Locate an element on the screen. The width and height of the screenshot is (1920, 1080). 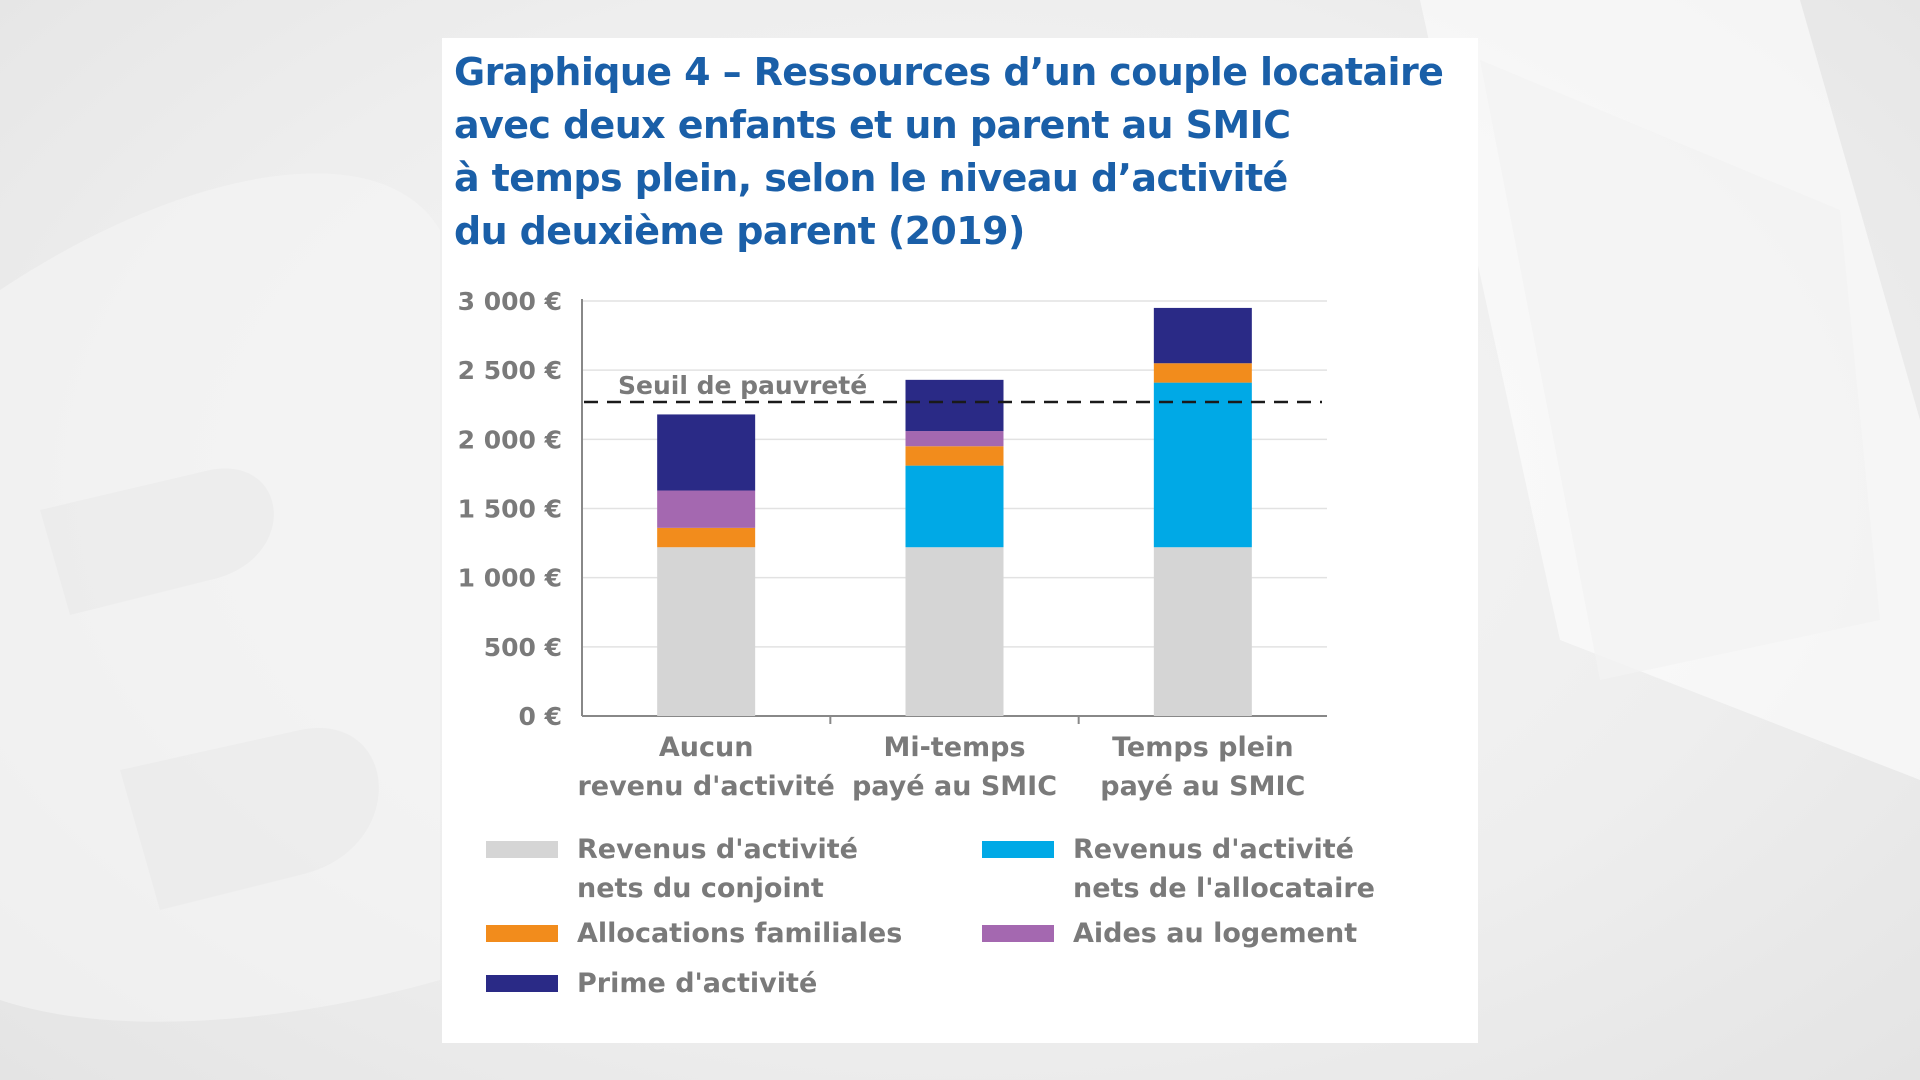
title-line-2: avec deux enfants et un parent au SMIC is located at coordinates (872, 125).